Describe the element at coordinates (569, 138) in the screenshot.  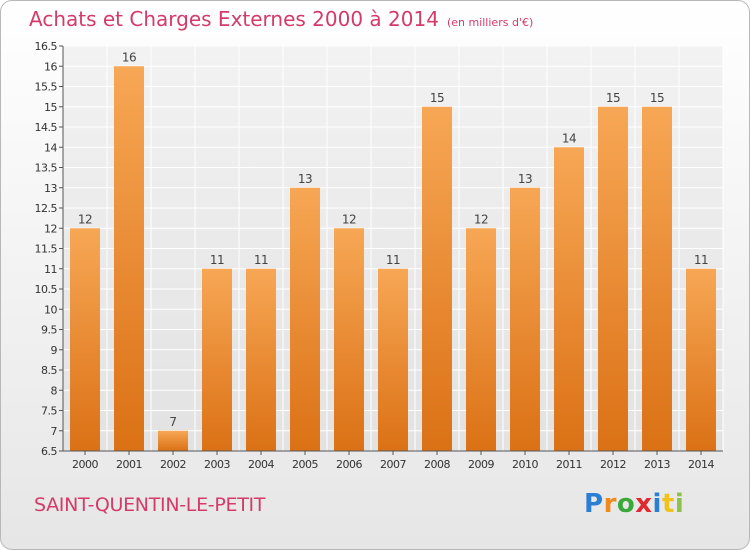
I see `value-label: 14` at that location.